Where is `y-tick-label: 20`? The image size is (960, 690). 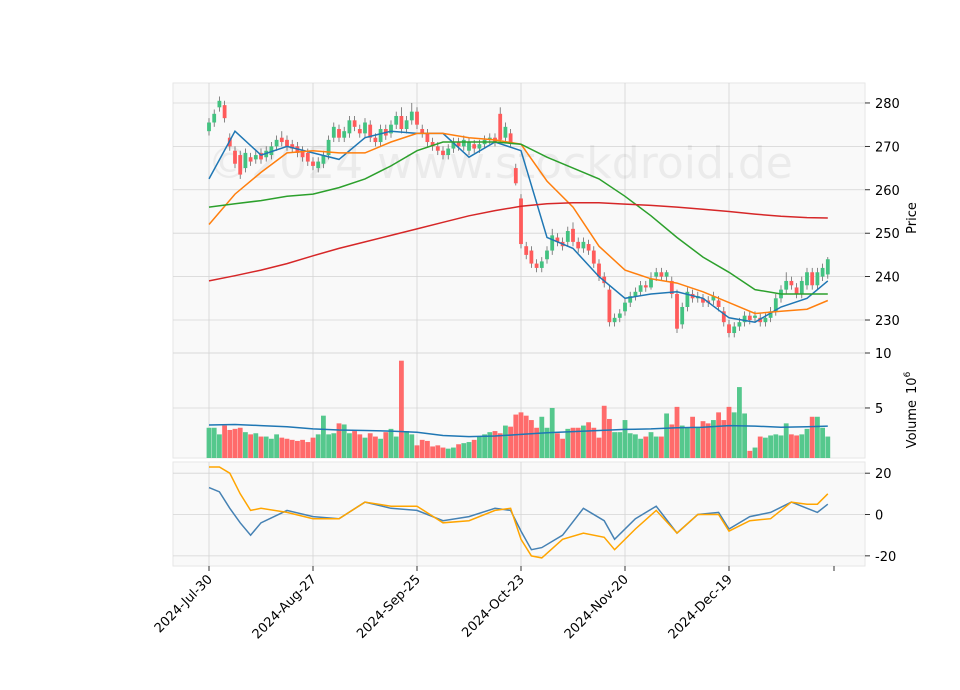
y-tick-label: 20 is located at coordinates (883, 474).